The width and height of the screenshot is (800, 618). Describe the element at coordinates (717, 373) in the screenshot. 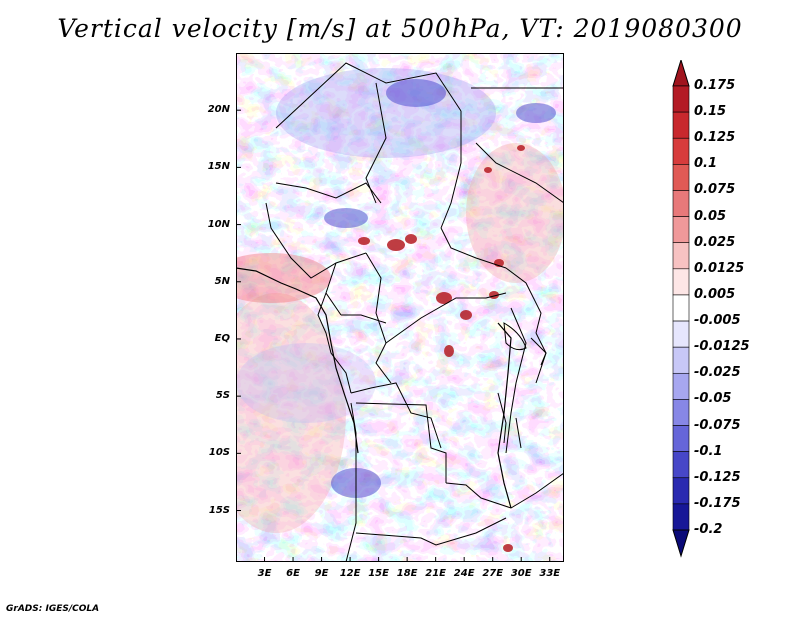

I see `colorbar-tick-label: -0.025` at that location.